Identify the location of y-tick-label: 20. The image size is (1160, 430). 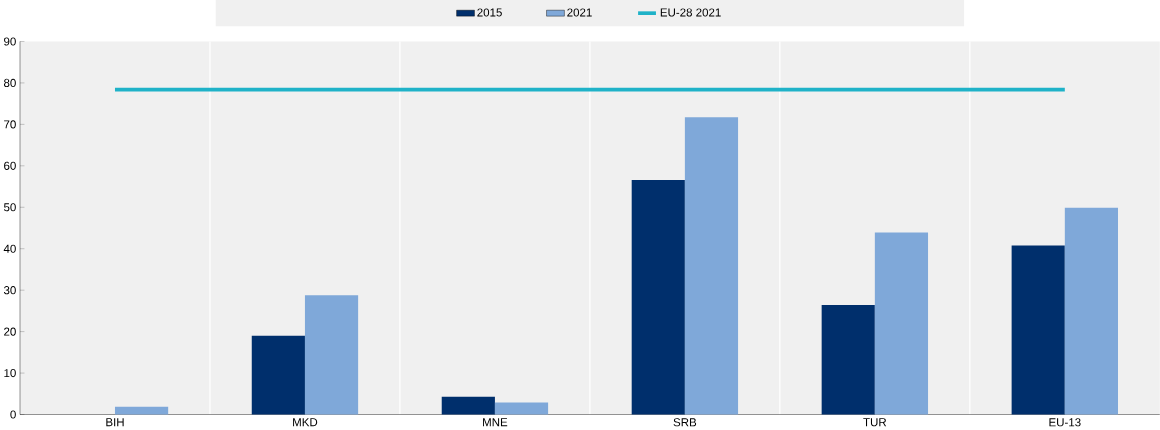
(10, 331).